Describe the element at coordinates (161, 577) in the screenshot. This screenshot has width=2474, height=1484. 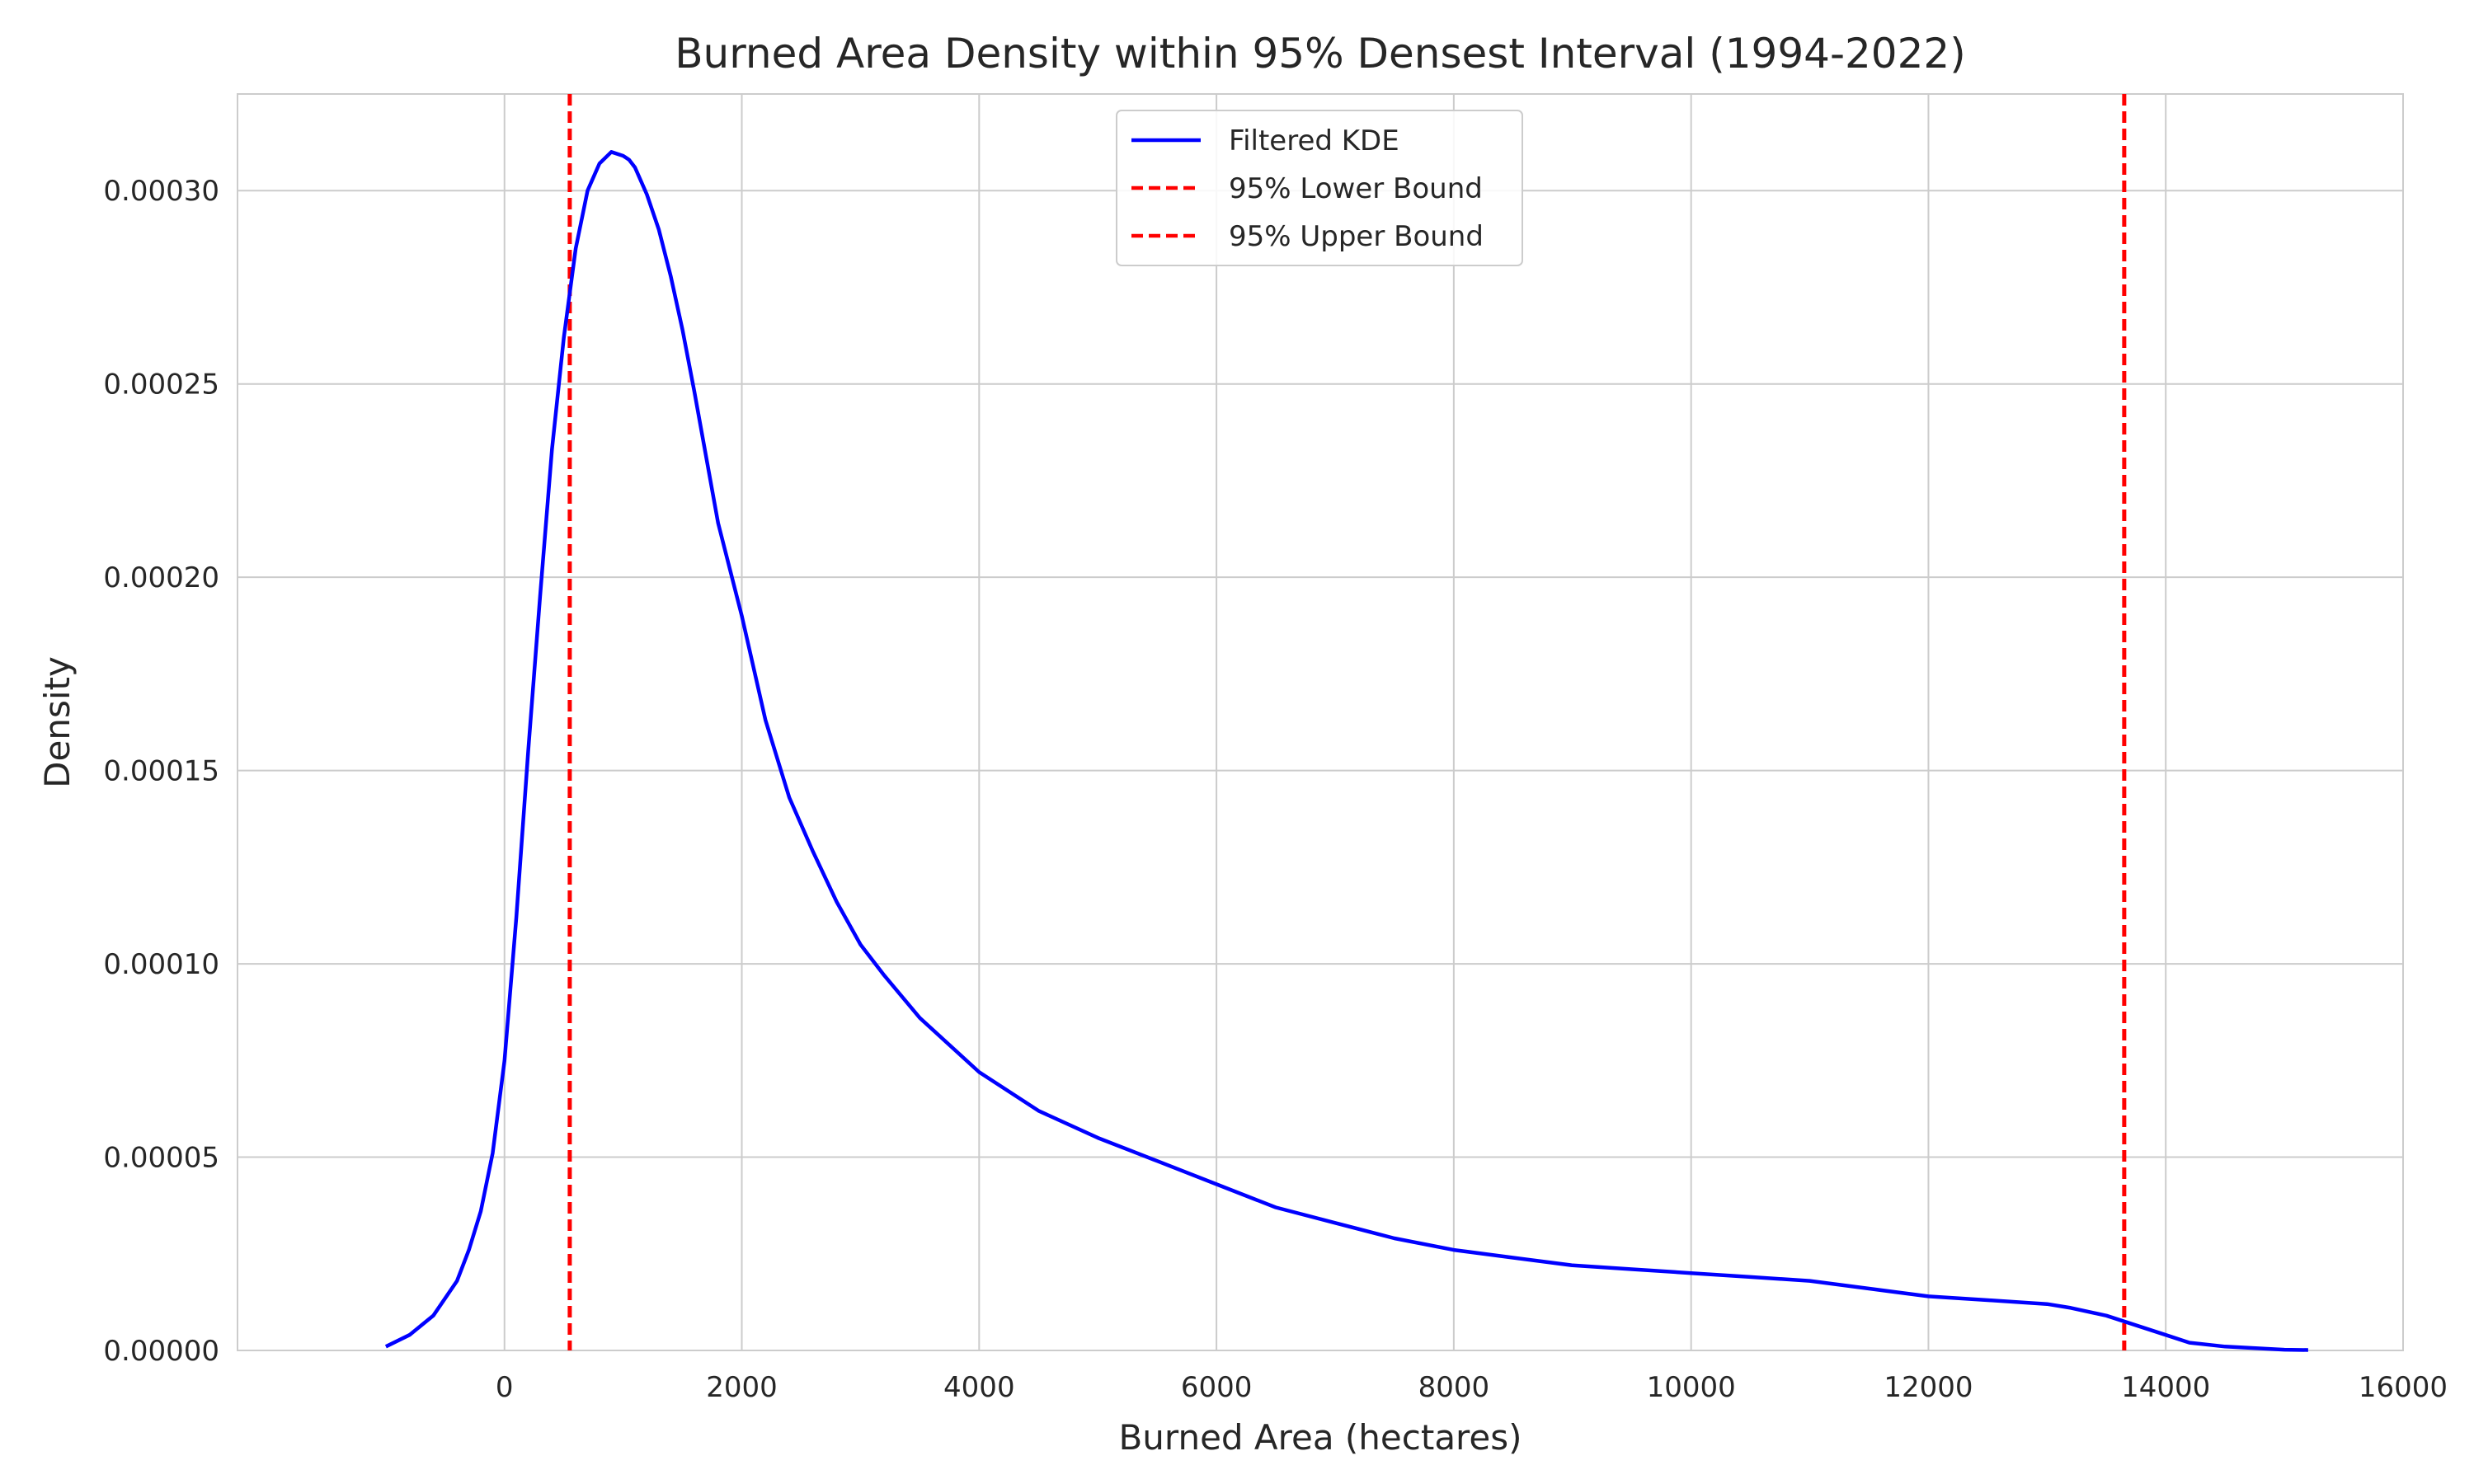
I see `y-tick-label: 0.00020` at that location.